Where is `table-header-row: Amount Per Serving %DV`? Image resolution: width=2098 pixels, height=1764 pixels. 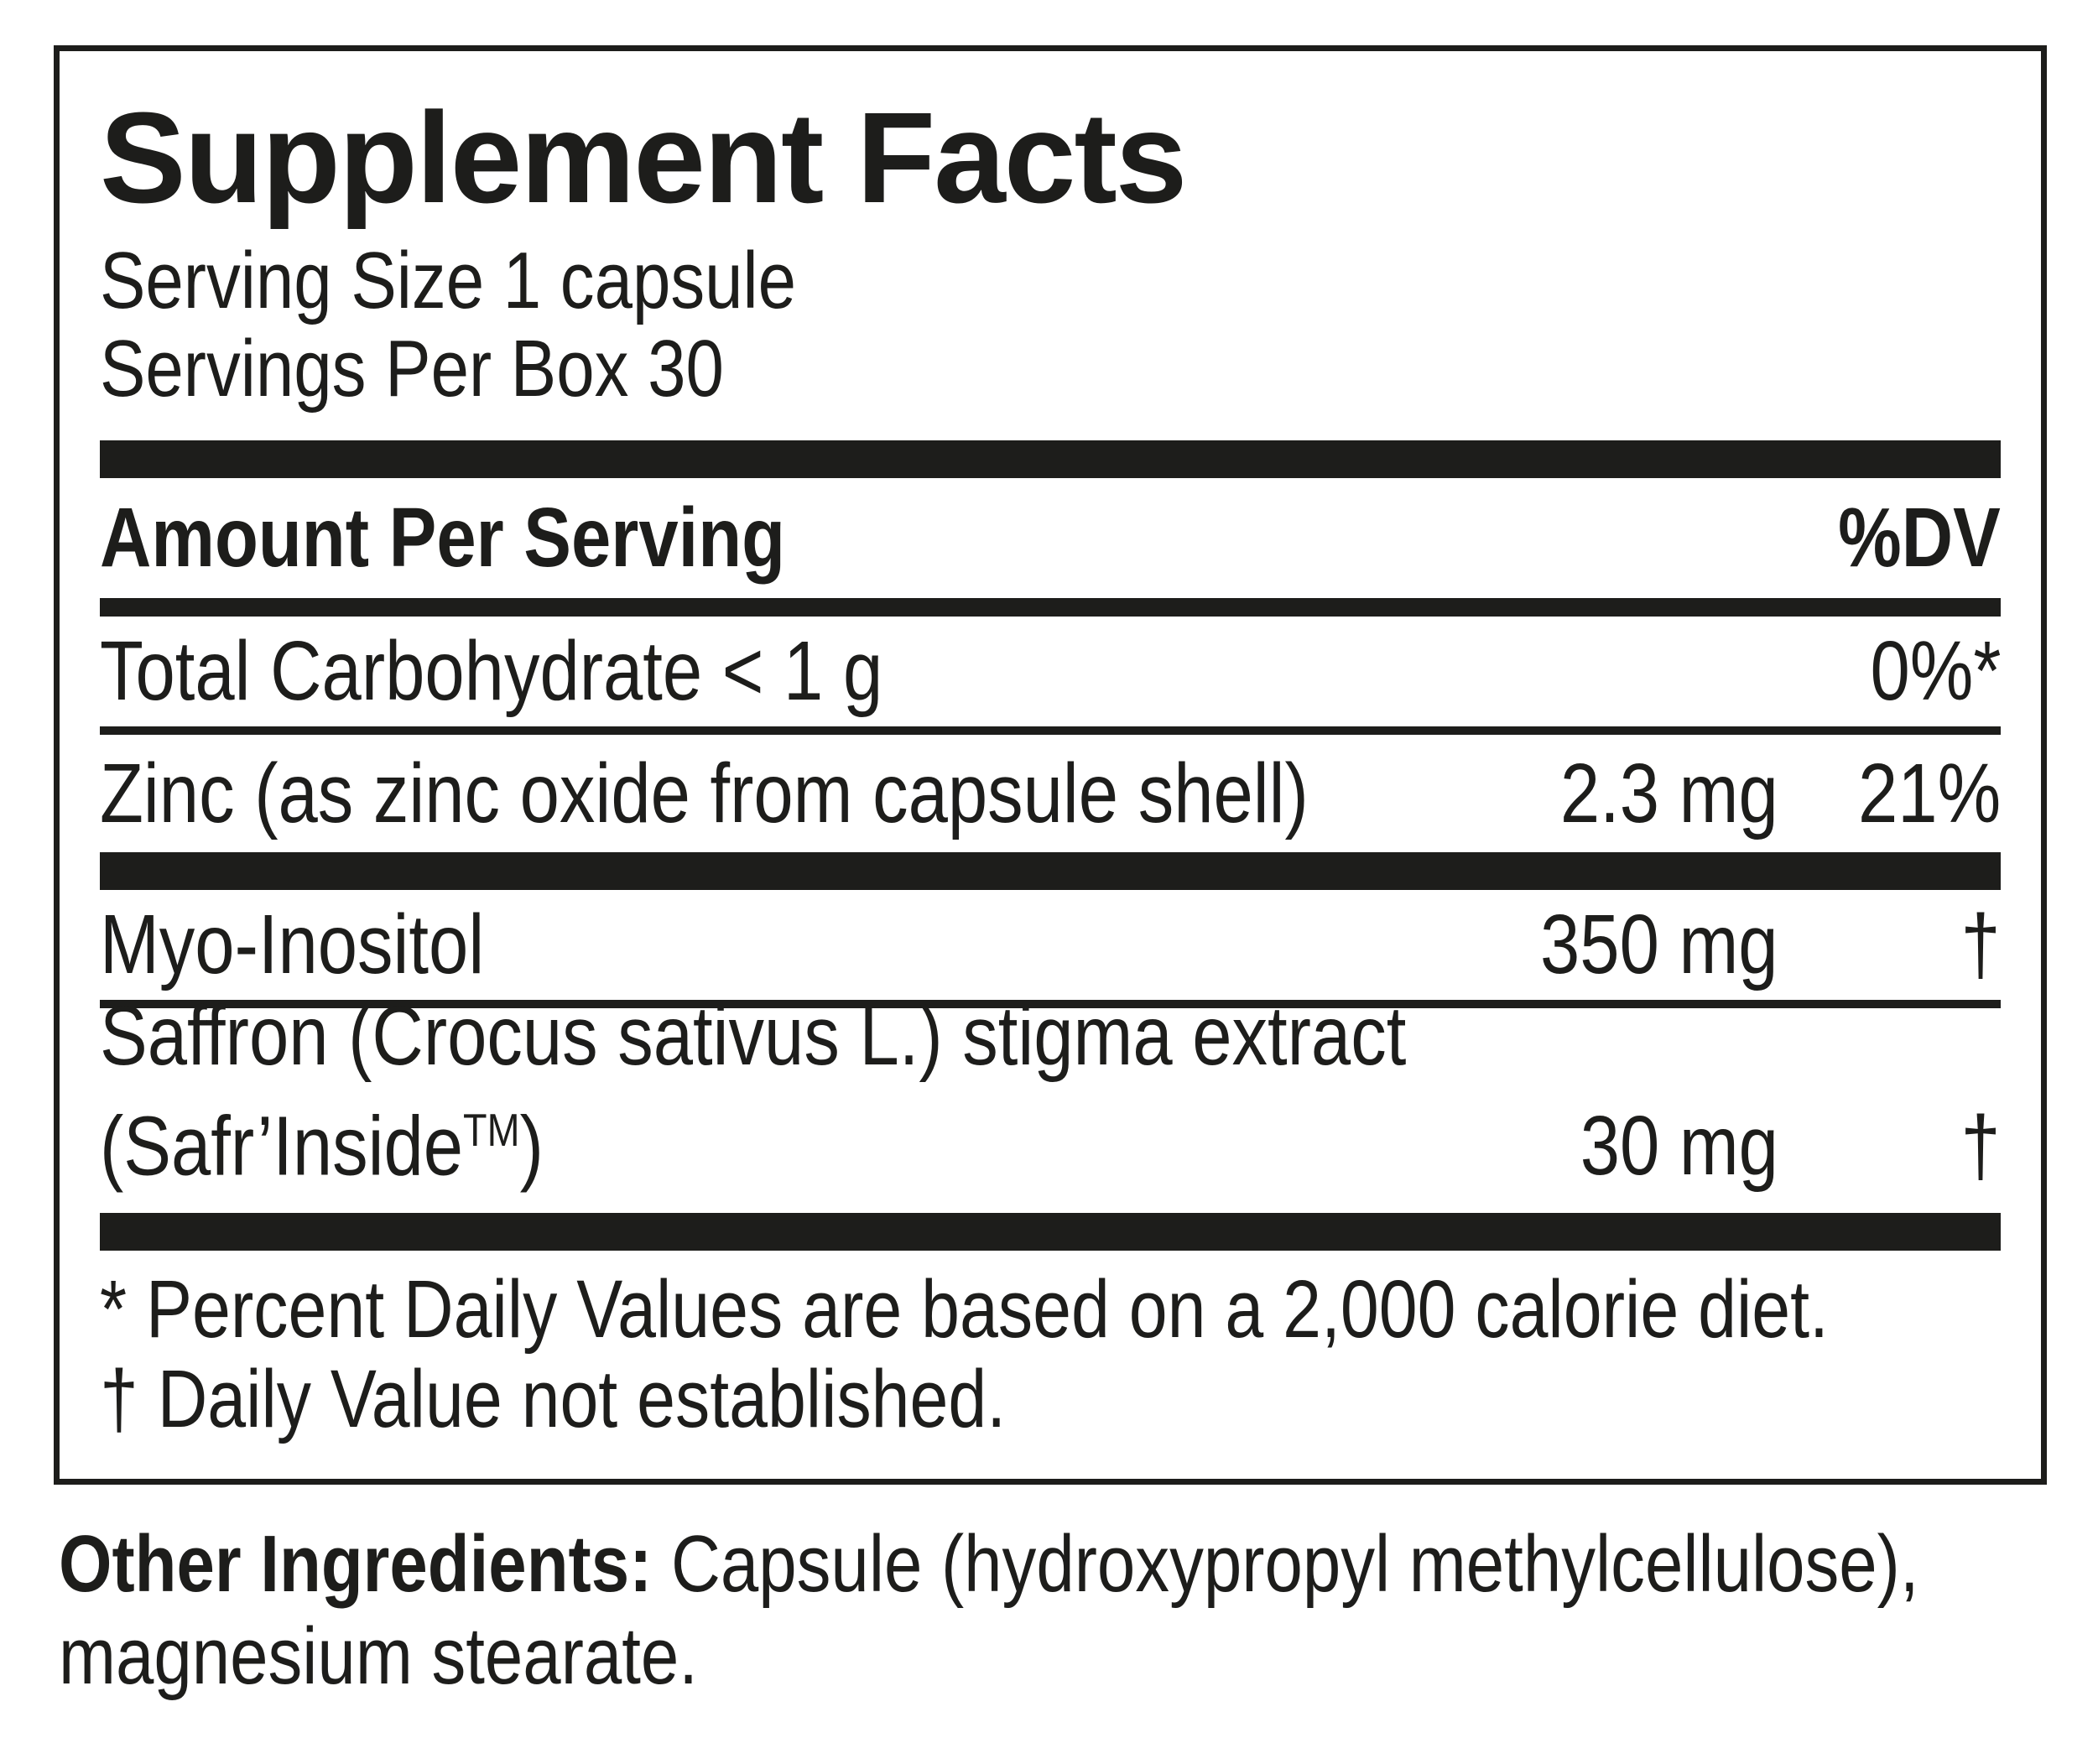
table-header-row: Amount Per Serving %DV is located at coordinates (1050, 538).